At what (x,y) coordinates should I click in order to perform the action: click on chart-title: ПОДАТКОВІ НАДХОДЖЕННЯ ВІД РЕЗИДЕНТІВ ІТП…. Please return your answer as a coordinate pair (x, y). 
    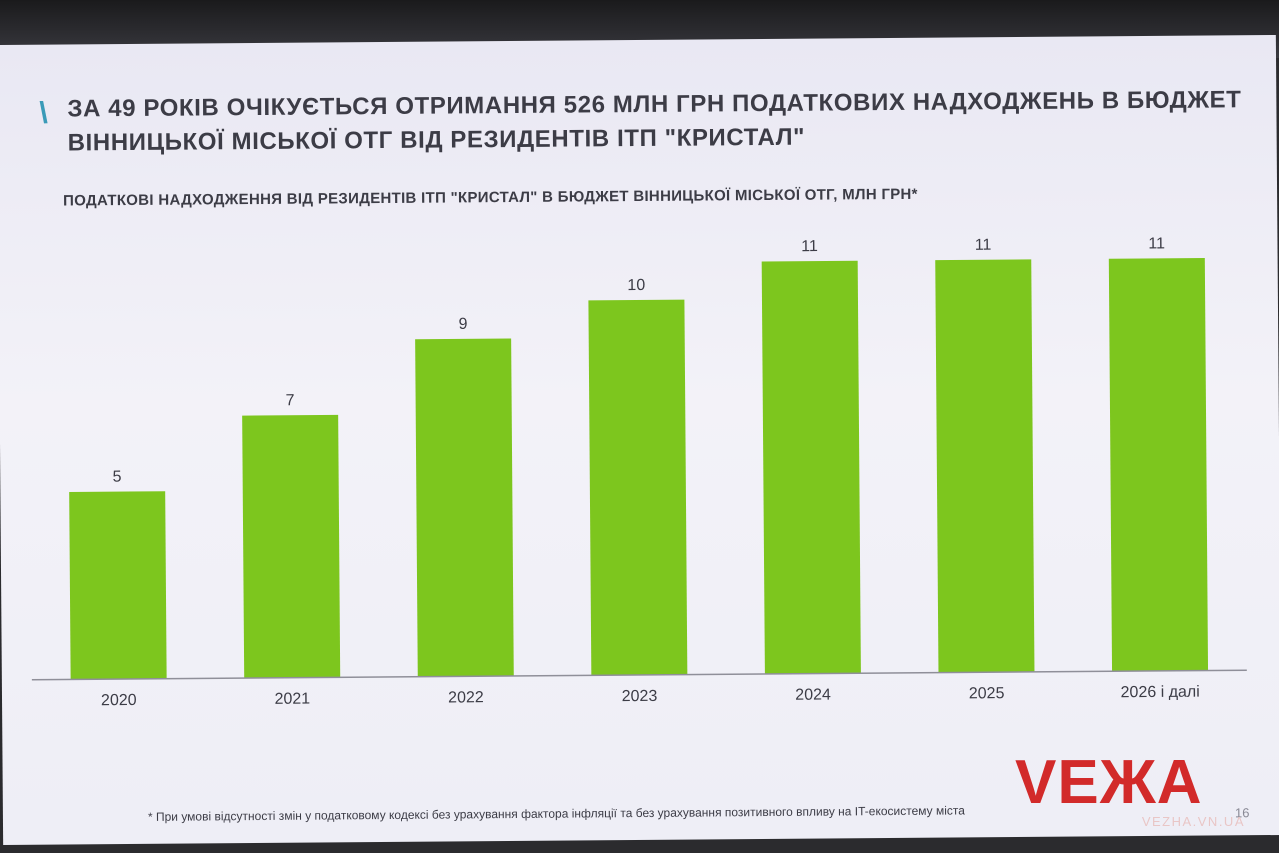
    Looking at the image, I should click on (490, 197).